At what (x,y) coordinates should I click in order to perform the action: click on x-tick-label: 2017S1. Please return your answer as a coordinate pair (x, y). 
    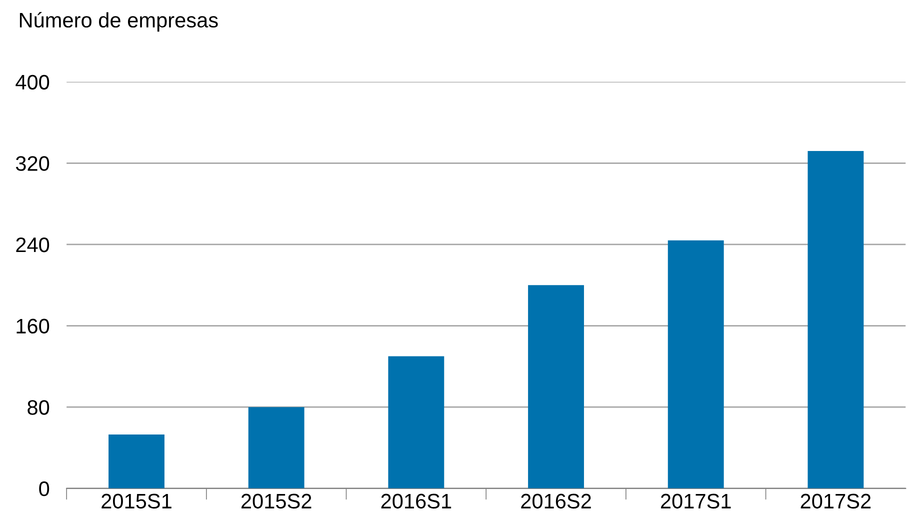
    Looking at the image, I should click on (695, 501).